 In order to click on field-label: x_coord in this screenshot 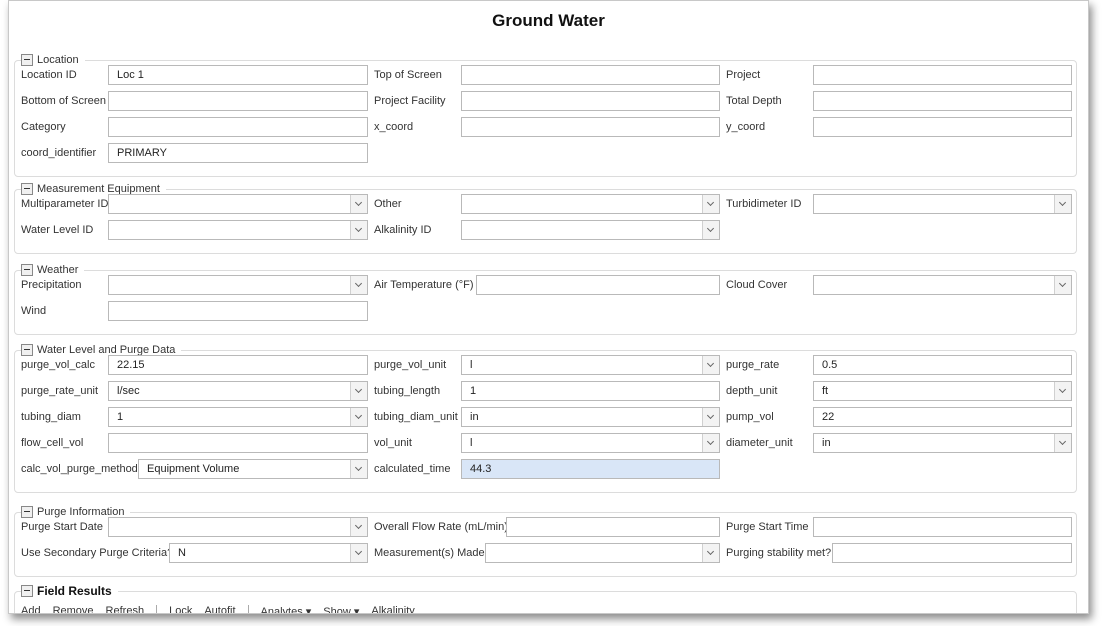, I will do `click(394, 127)`.